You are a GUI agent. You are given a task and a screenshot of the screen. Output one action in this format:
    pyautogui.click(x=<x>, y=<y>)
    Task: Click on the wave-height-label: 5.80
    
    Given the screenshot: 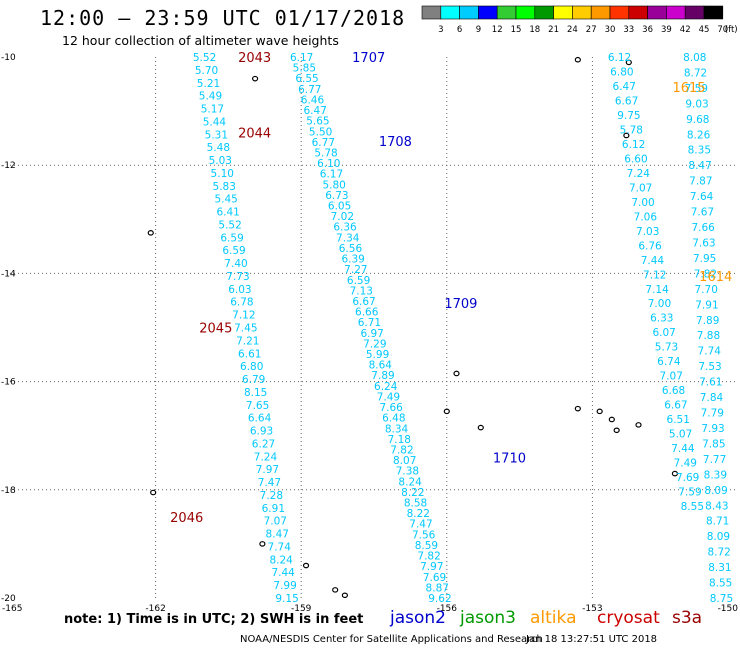 What is the action you would take?
    pyautogui.click(x=333, y=185)
    